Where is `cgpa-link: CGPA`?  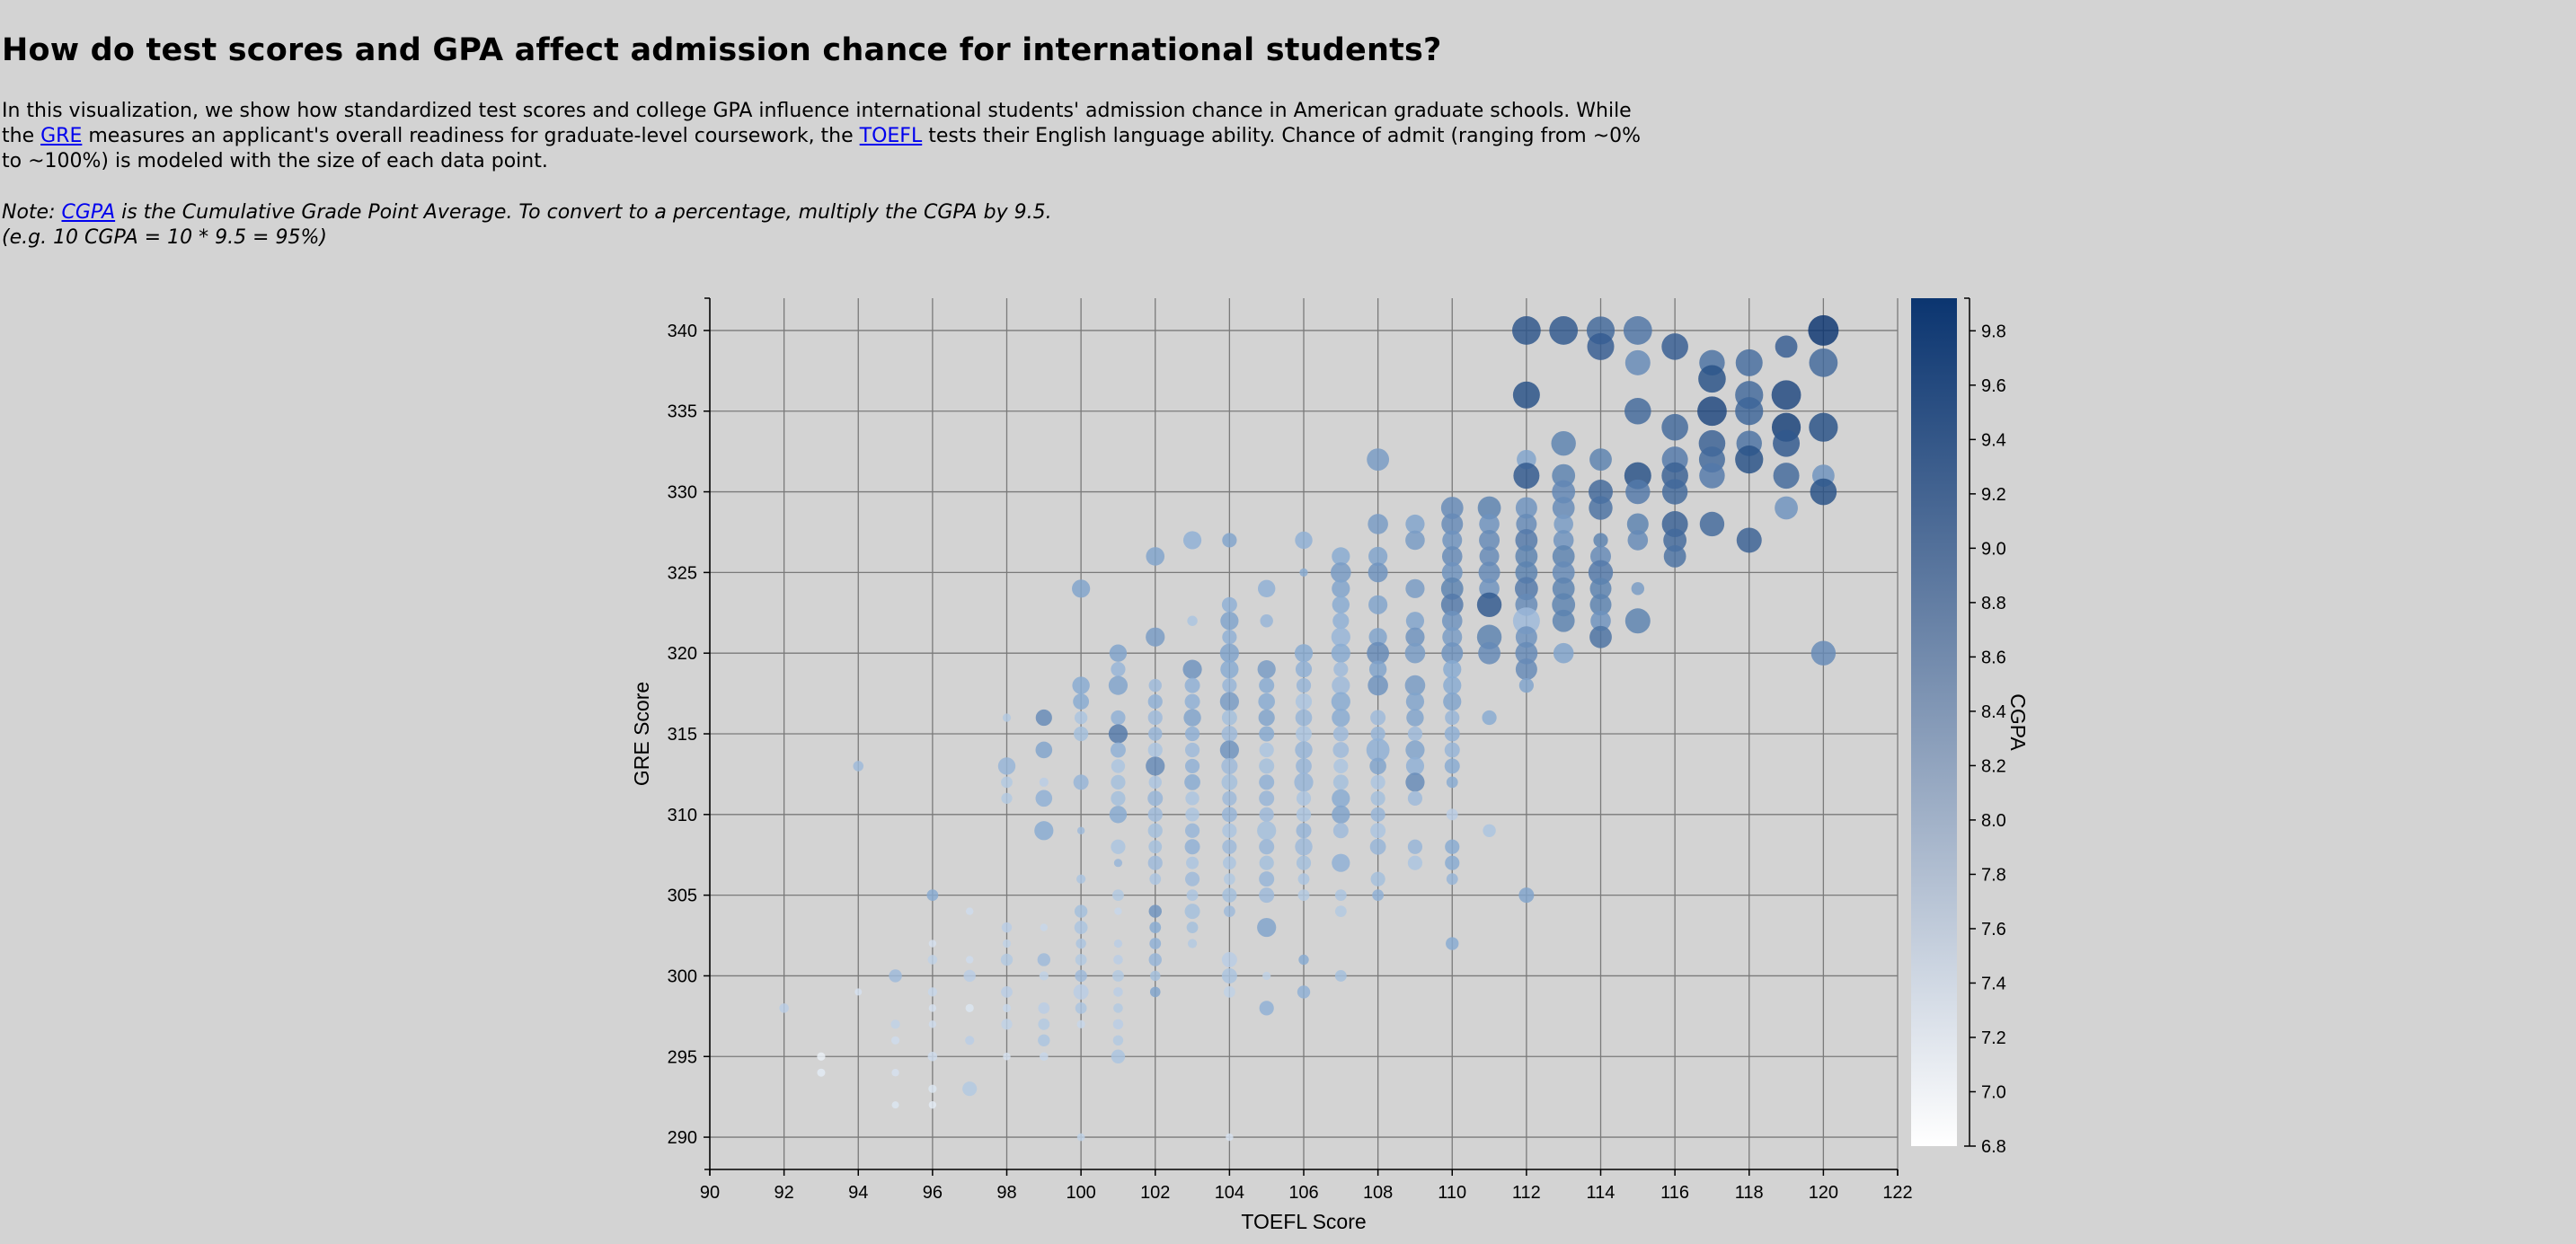 cgpa-link: CGPA is located at coordinates (88, 212).